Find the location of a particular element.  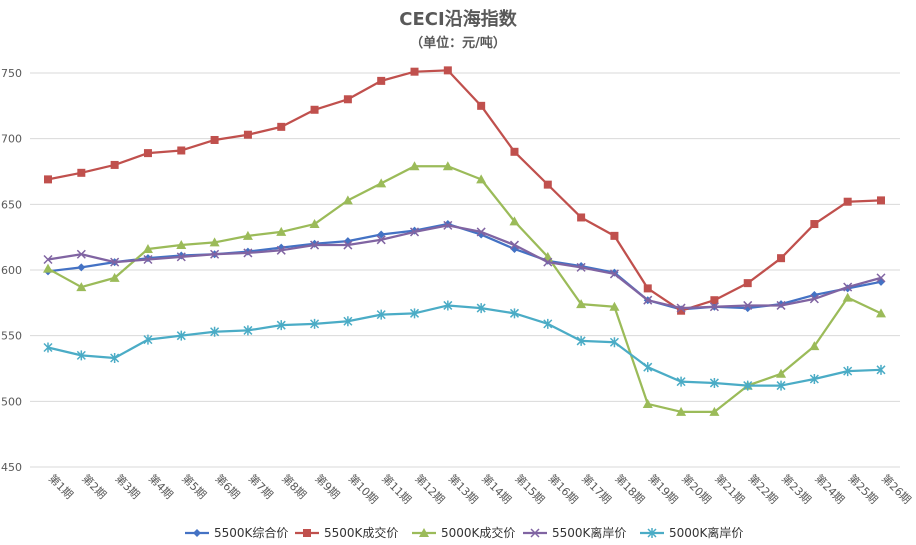

chart-subtitle: （单位：元/吨） is located at coordinates (458, 43).